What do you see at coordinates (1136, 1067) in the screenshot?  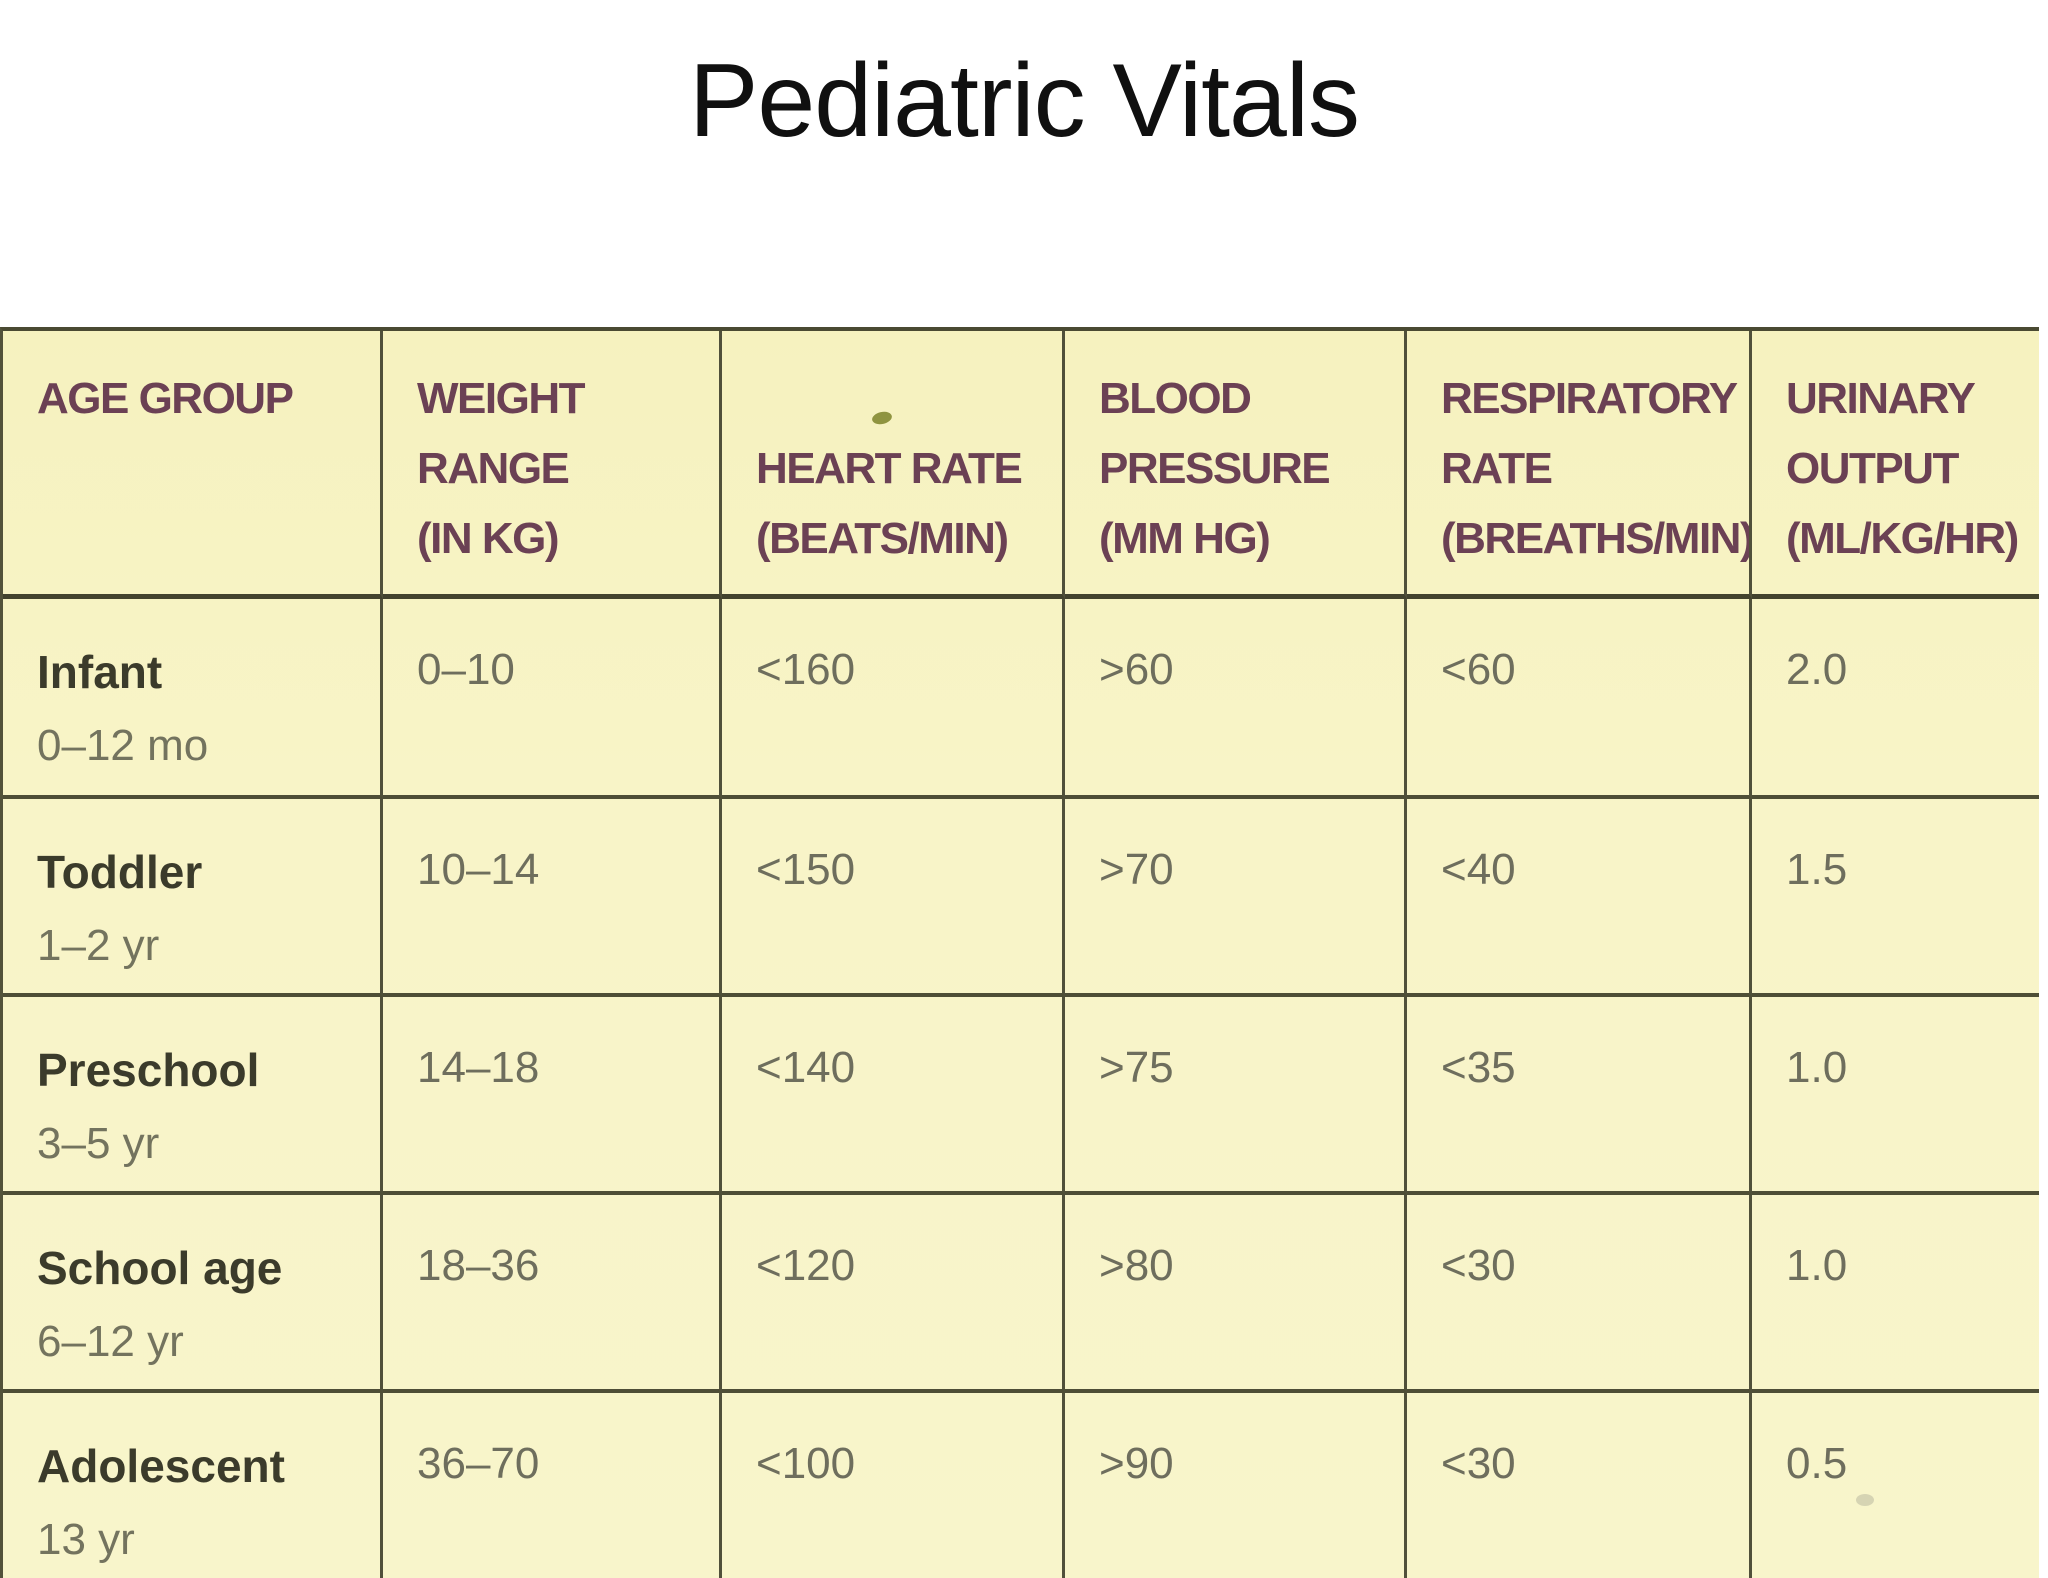 I see `blood-pressure-value: >75` at bounding box center [1136, 1067].